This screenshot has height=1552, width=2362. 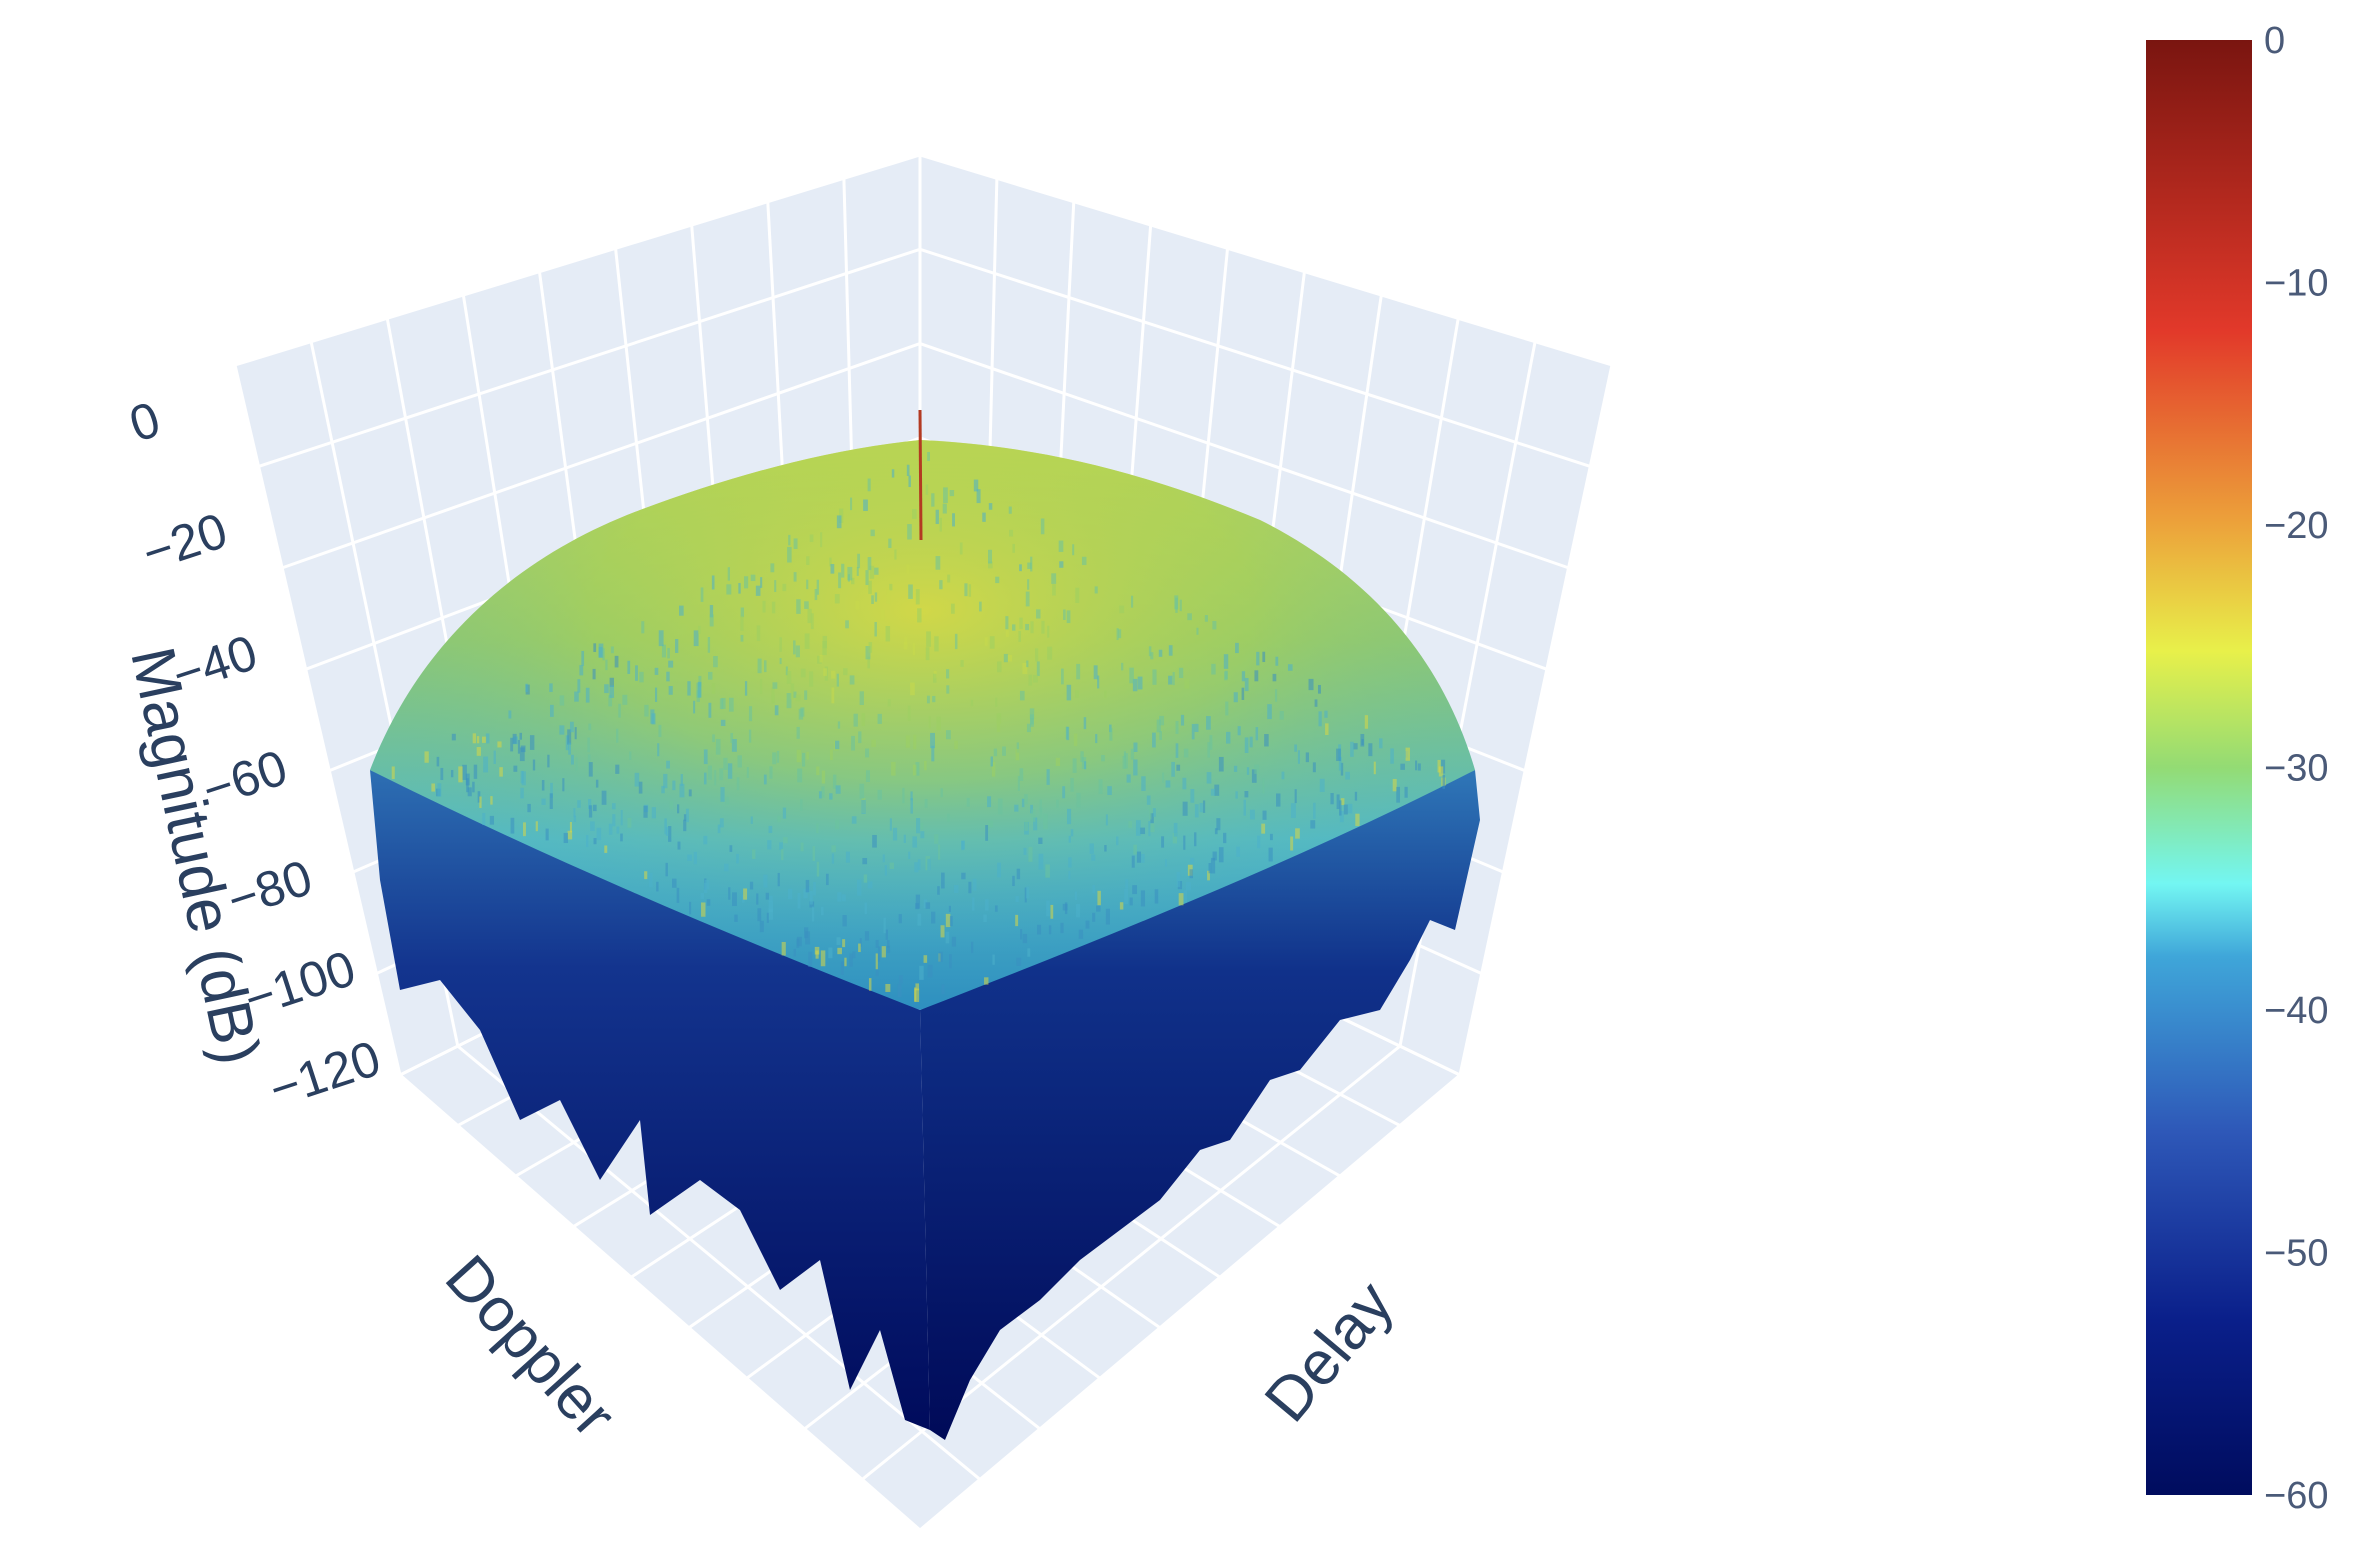 What do you see at coordinates (650, 1100) in the screenshot?
I see `surface-left-wall` at bounding box center [650, 1100].